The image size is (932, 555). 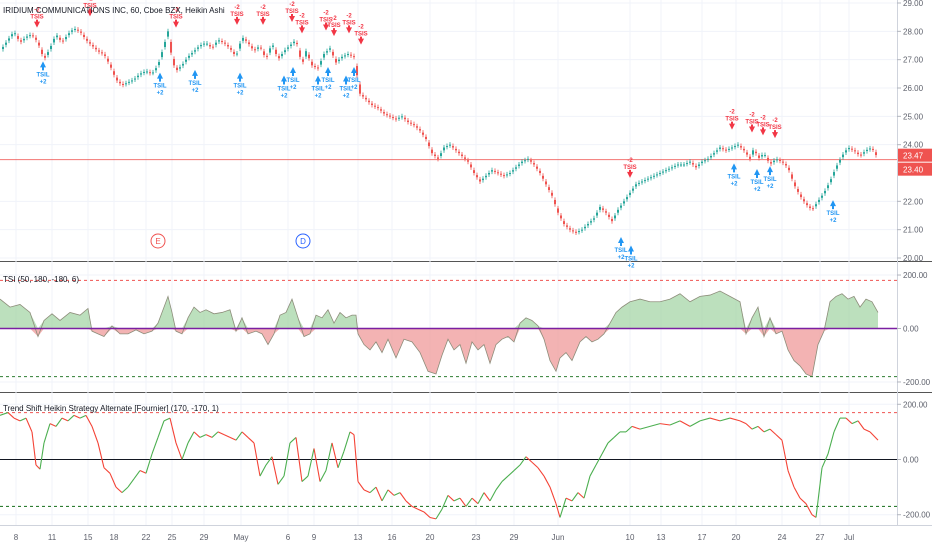 What do you see at coordinates (913, 201) in the screenshot?
I see `price-tick-label: 22.00` at bounding box center [913, 201].